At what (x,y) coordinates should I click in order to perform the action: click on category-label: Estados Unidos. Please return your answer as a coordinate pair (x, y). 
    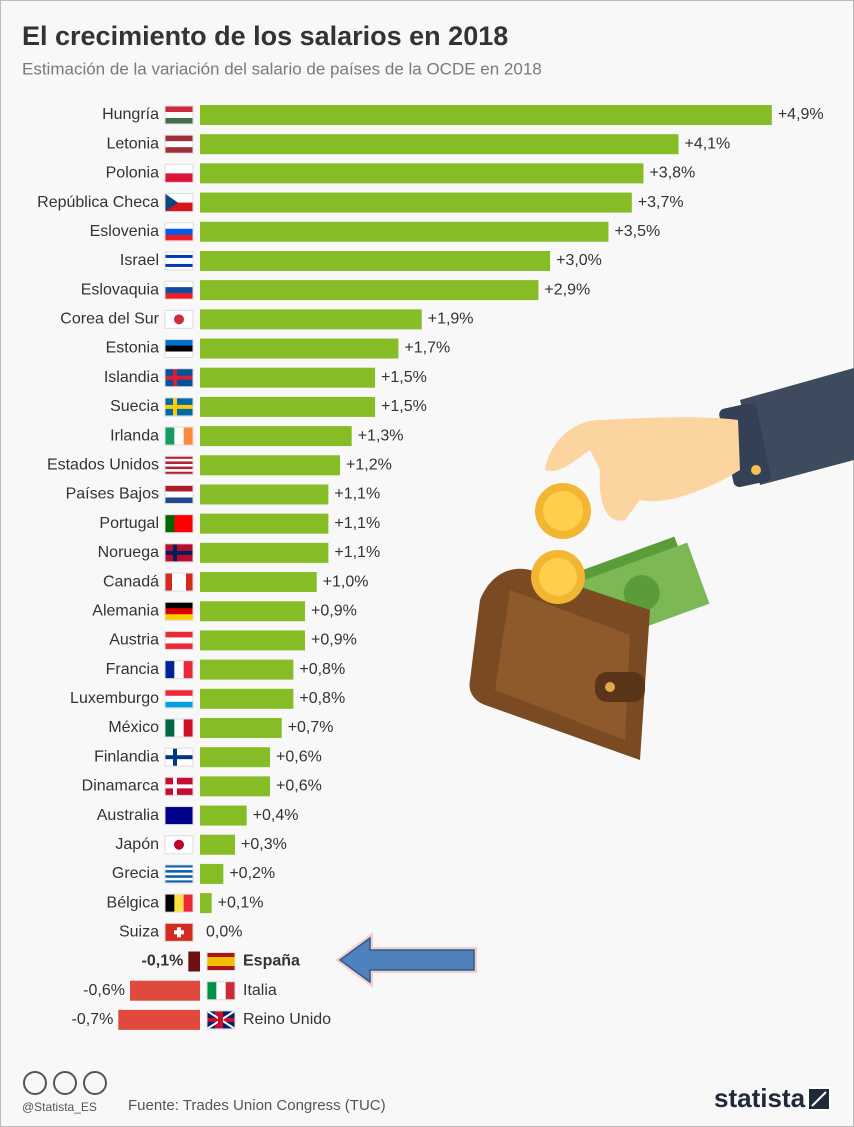
    Looking at the image, I should click on (103, 464).